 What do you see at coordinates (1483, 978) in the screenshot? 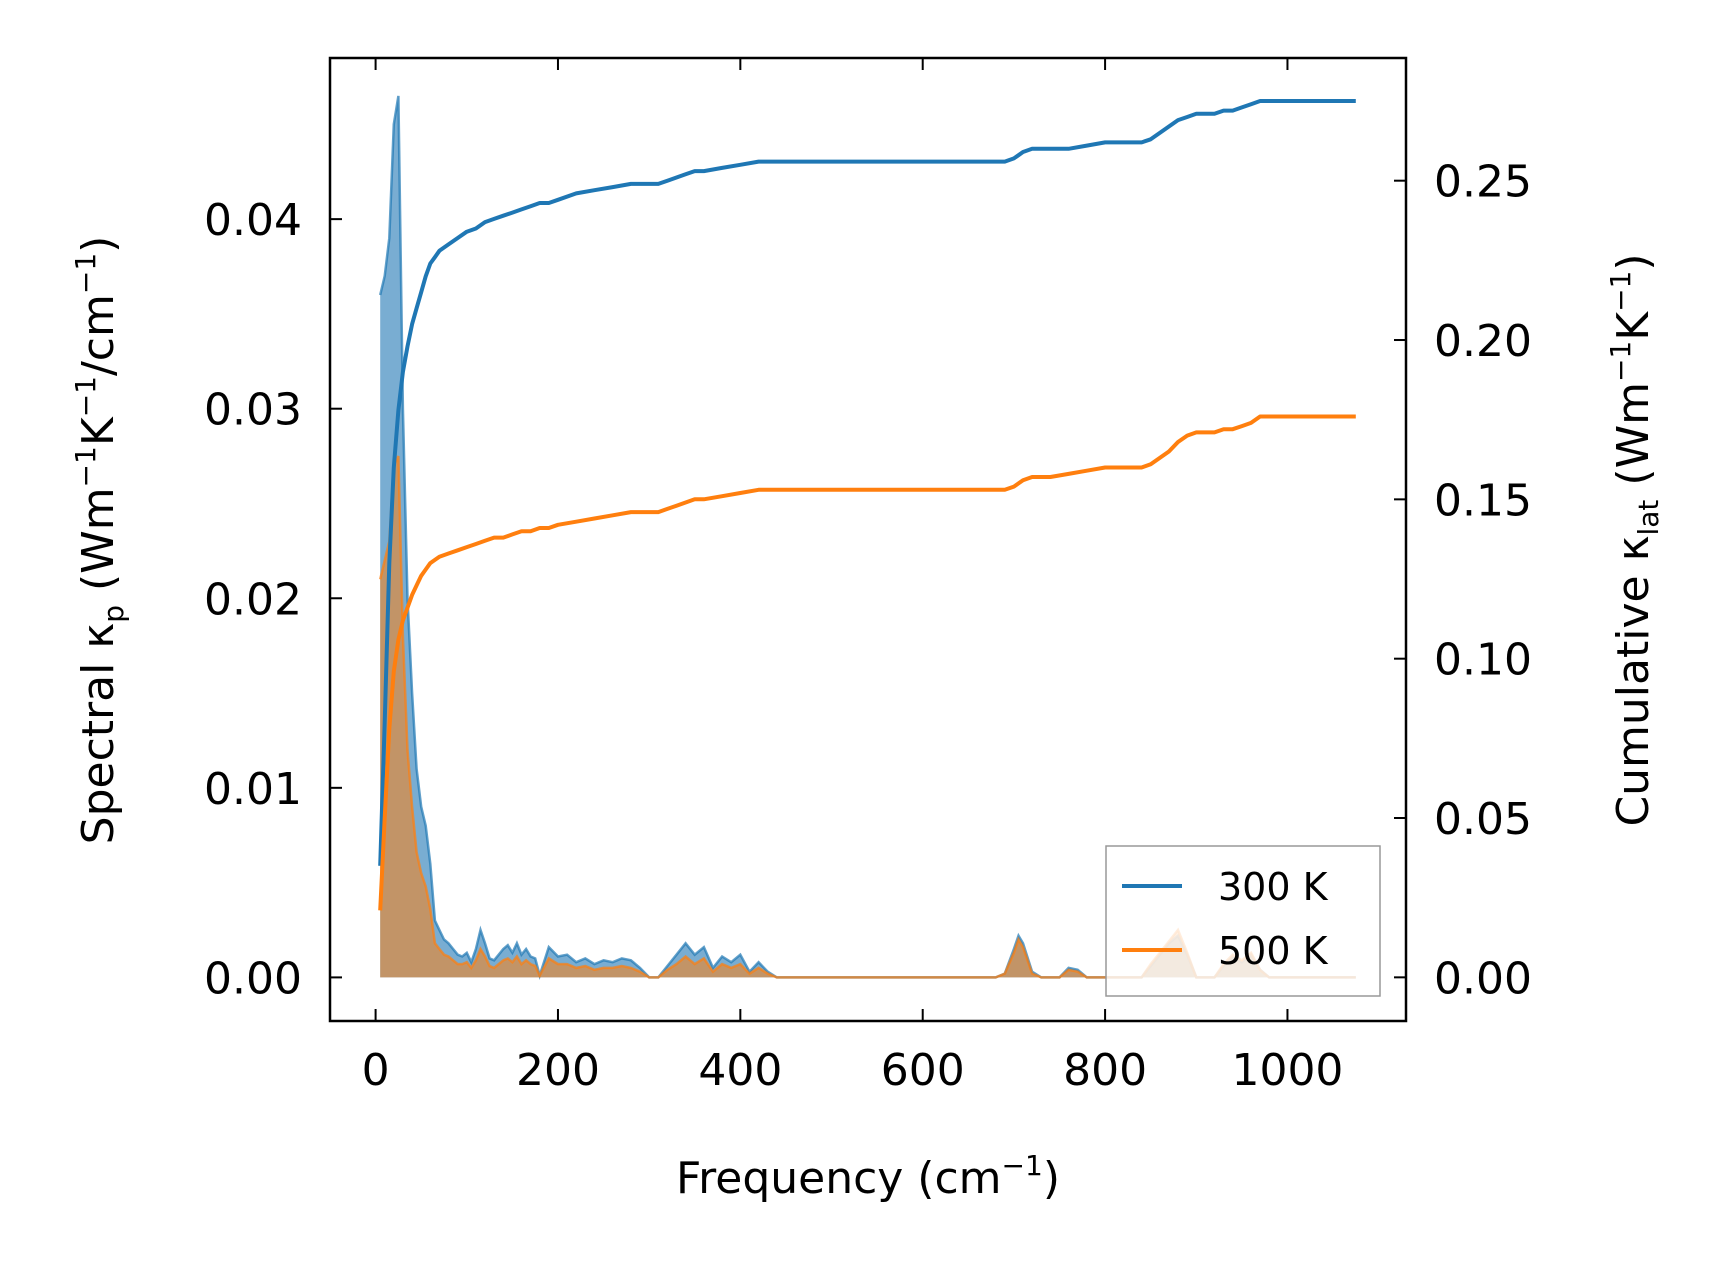
I see `right-y-tick-label: 0.00` at bounding box center [1483, 978].